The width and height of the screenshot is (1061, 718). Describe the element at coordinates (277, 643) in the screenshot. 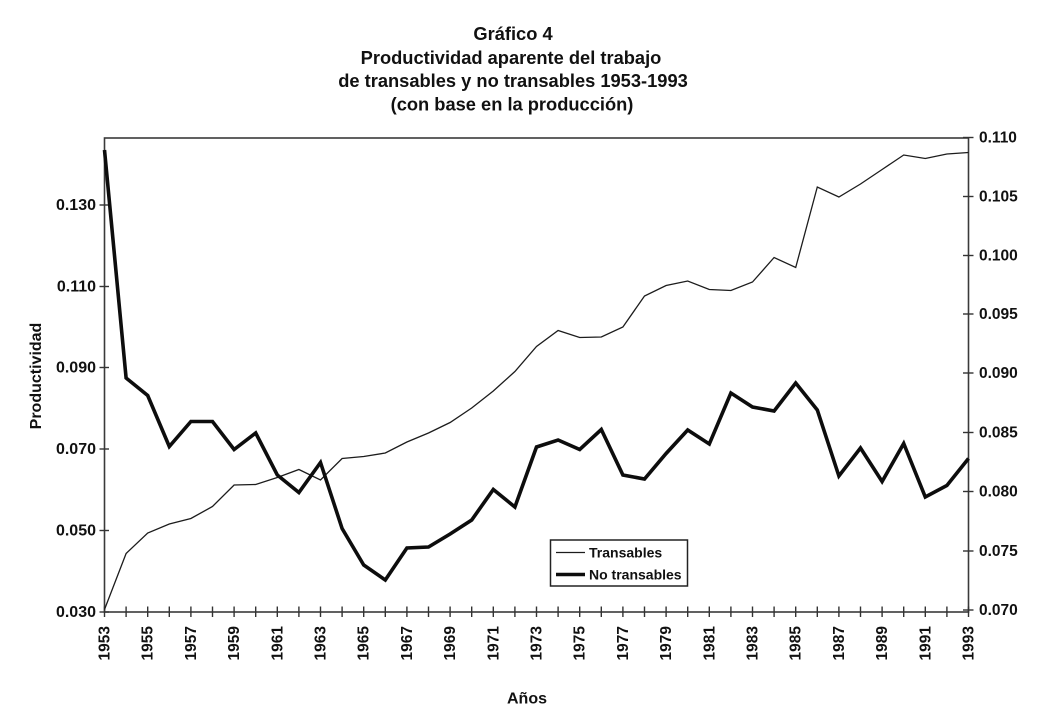

I see `svg-text: 1961` at that location.